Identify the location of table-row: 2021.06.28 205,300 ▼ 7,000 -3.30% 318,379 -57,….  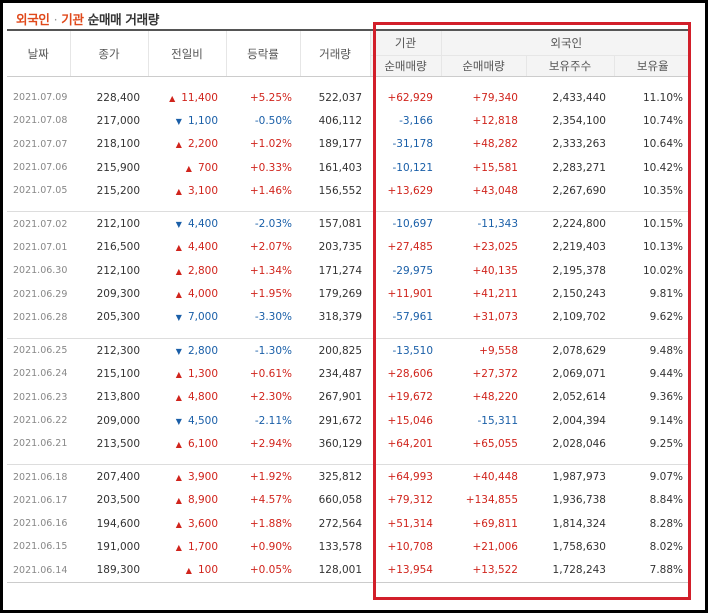
(349, 317).